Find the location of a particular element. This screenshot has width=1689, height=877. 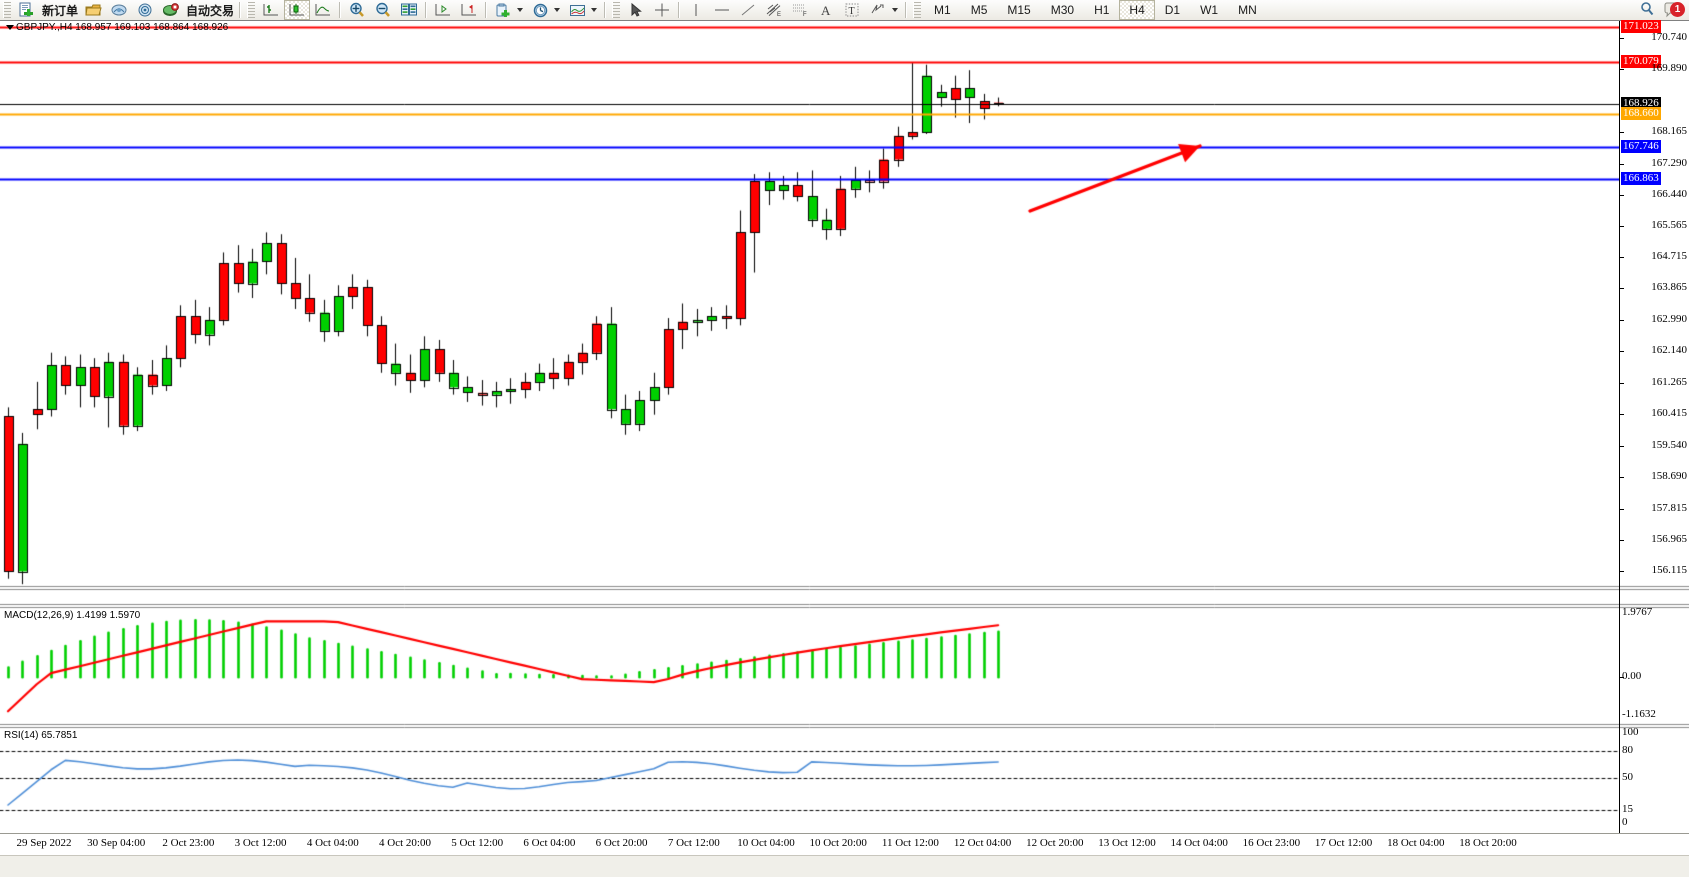

new-order-icon is located at coordinates (27, 10).